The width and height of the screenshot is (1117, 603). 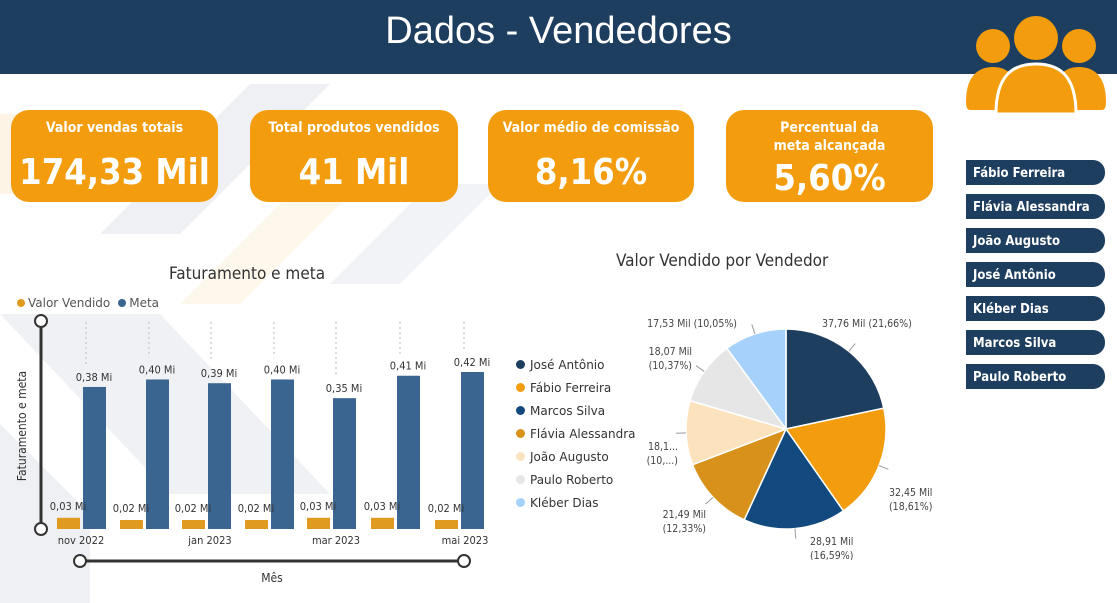 I want to click on x-tick-label: nov 2022, so click(x=81, y=540).